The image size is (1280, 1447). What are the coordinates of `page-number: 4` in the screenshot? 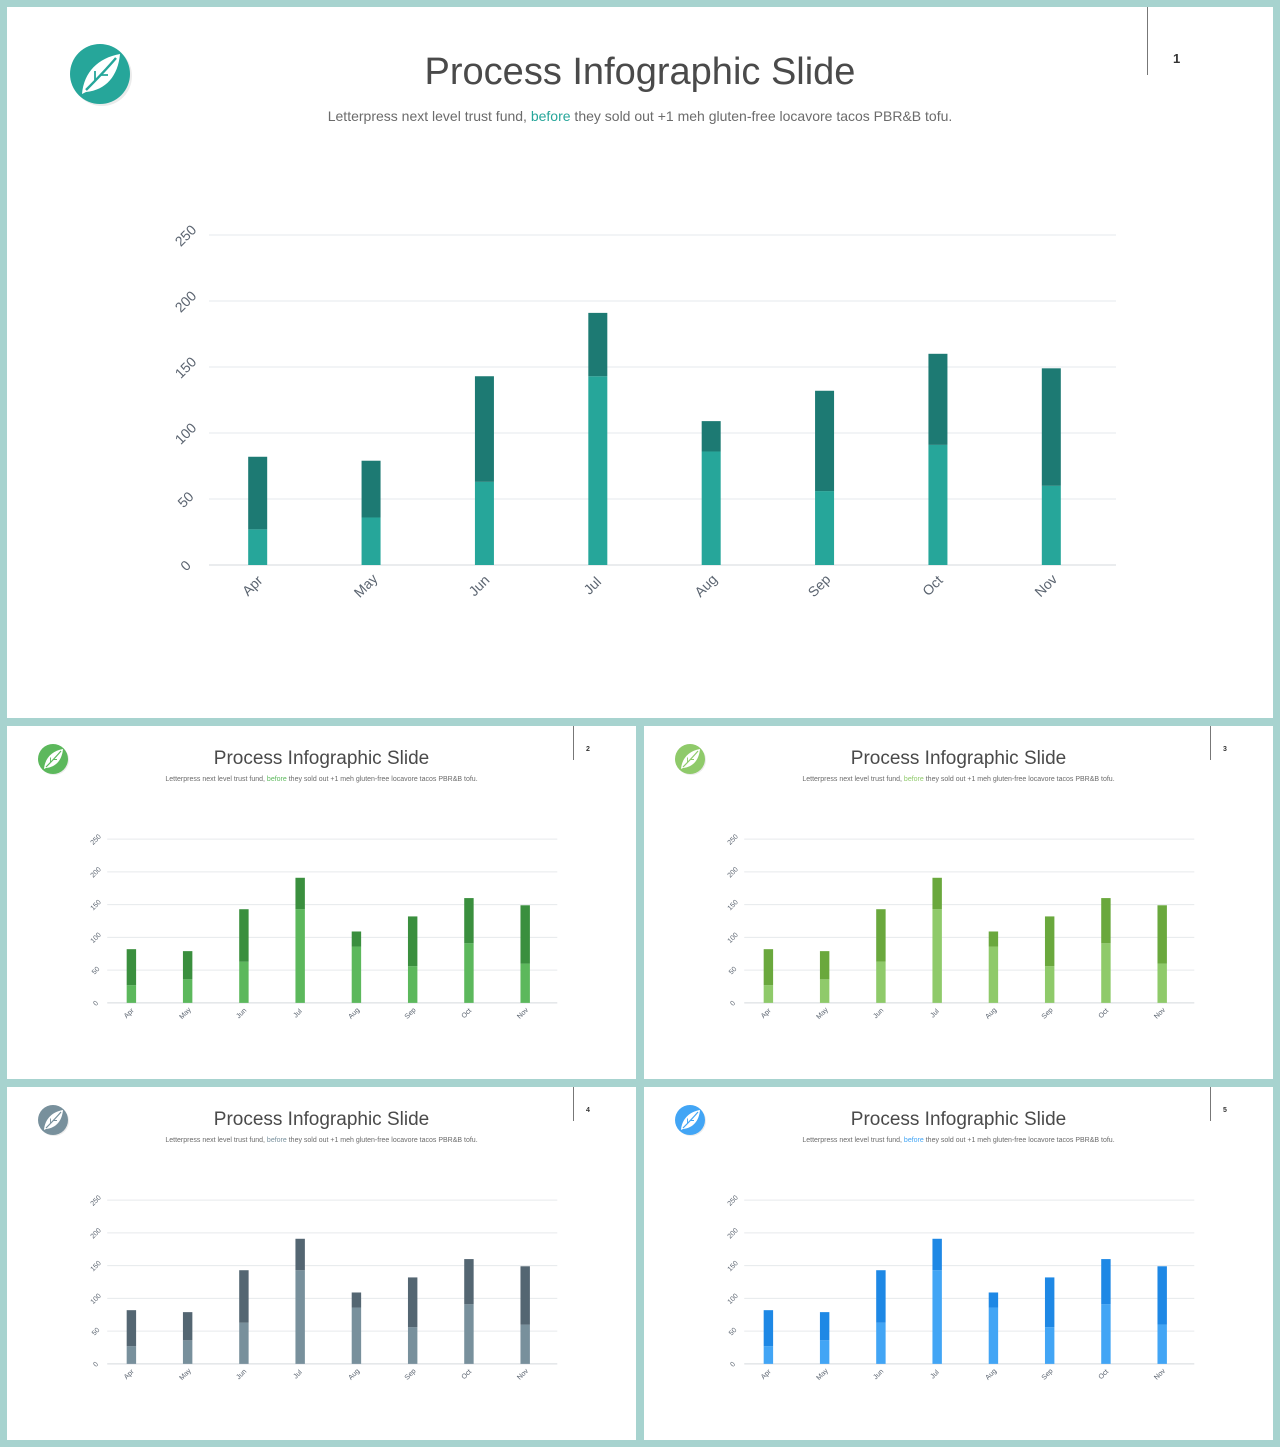 It's located at (588, 1110).